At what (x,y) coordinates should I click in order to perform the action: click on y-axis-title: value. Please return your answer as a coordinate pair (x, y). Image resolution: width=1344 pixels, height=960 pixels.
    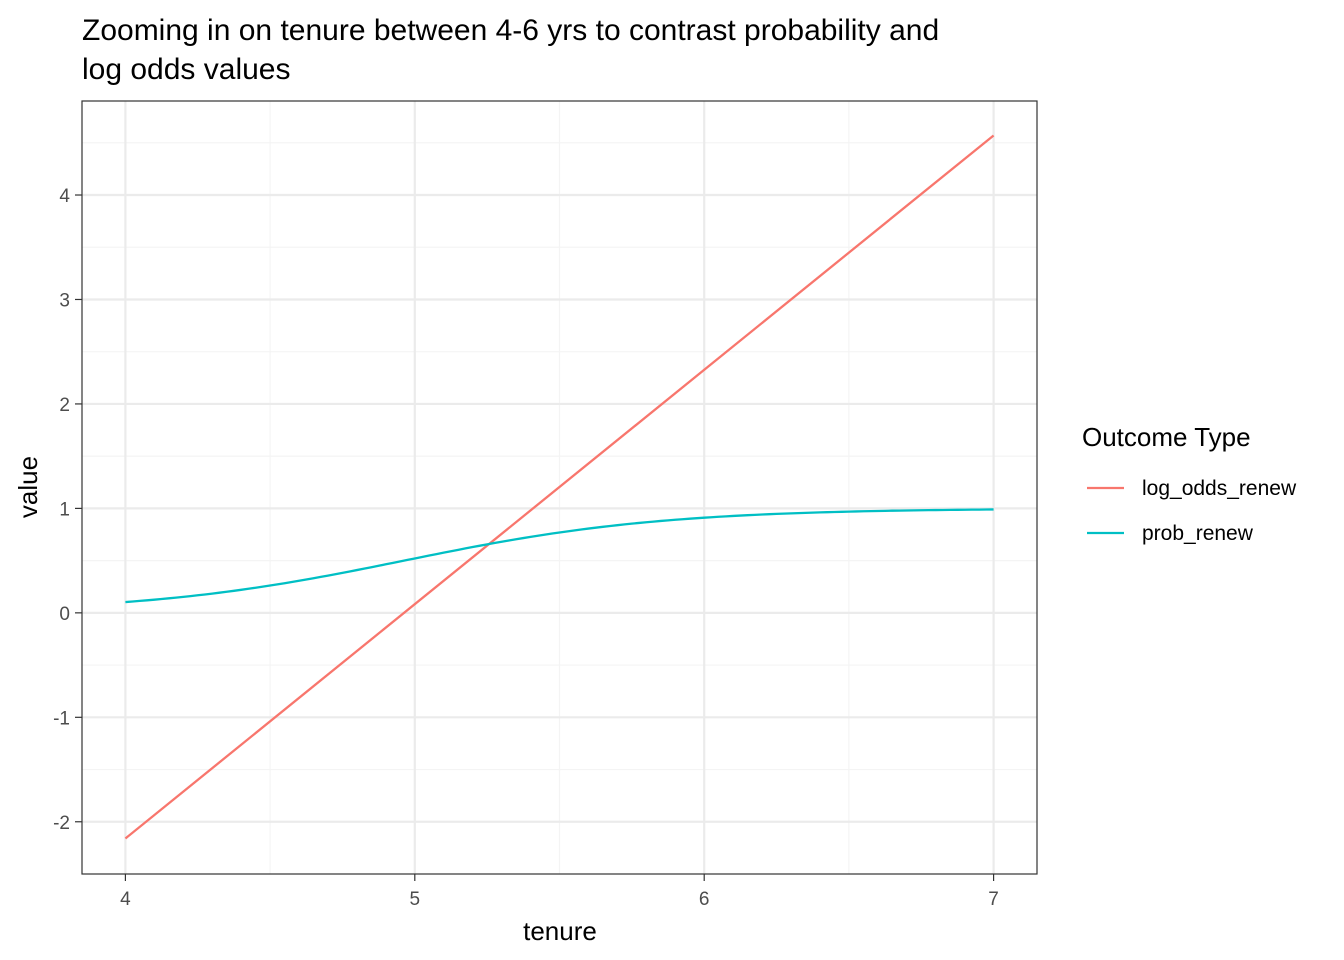
    Looking at the image, I should click on (28, 487).